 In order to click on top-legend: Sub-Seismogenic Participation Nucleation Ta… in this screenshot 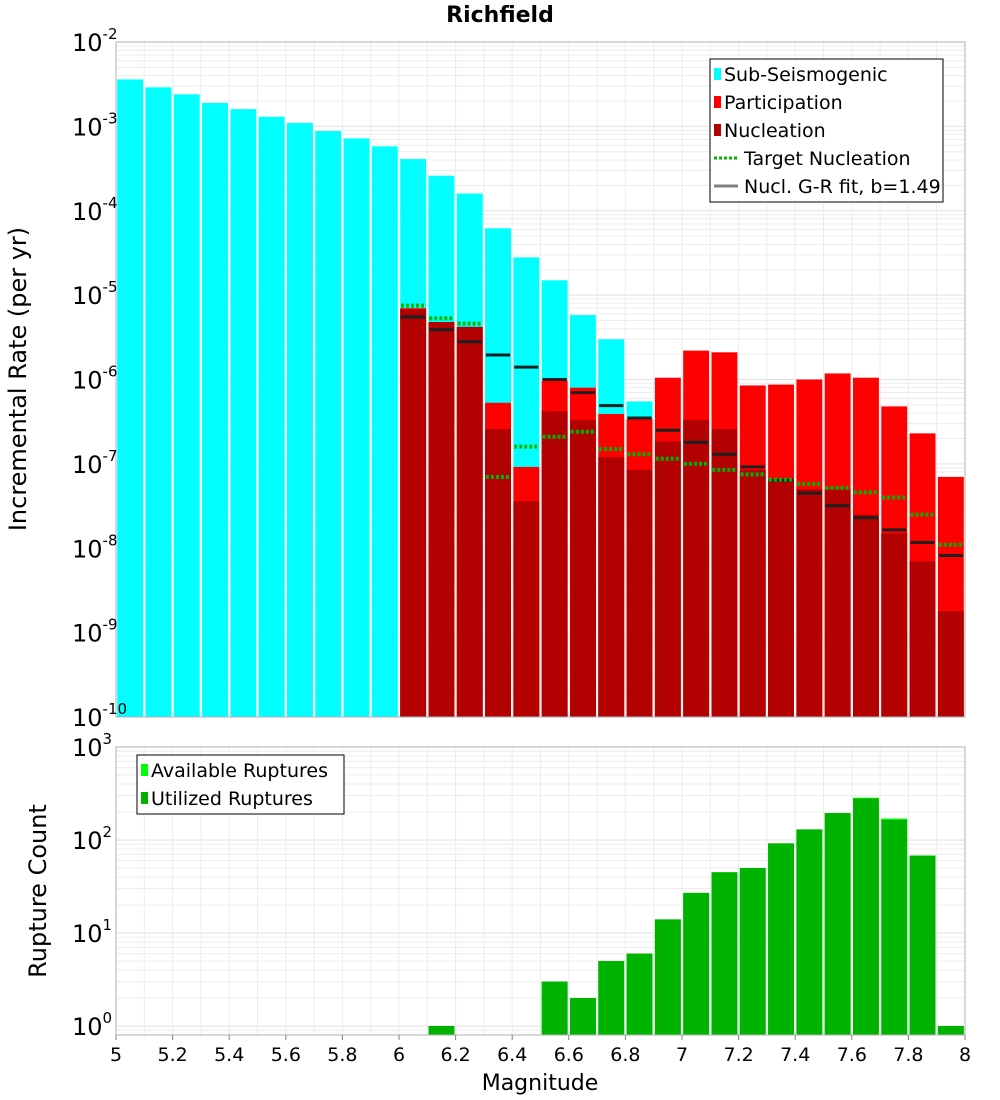, I will do `click(826, 130)`.